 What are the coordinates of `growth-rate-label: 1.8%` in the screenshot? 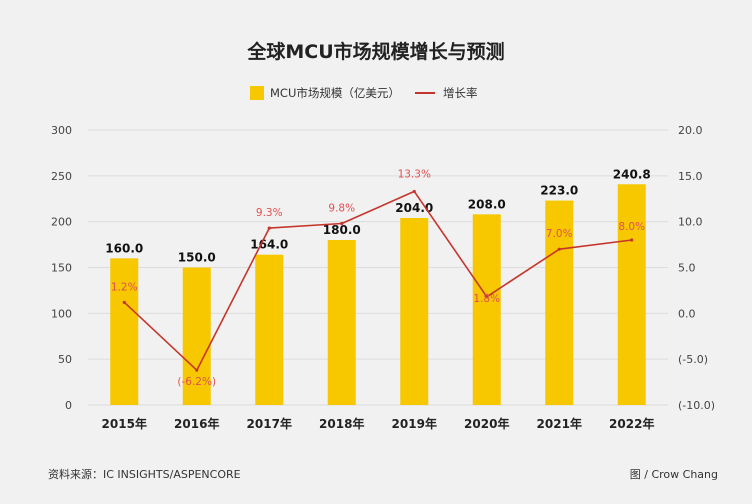 It's located at (486, 299).